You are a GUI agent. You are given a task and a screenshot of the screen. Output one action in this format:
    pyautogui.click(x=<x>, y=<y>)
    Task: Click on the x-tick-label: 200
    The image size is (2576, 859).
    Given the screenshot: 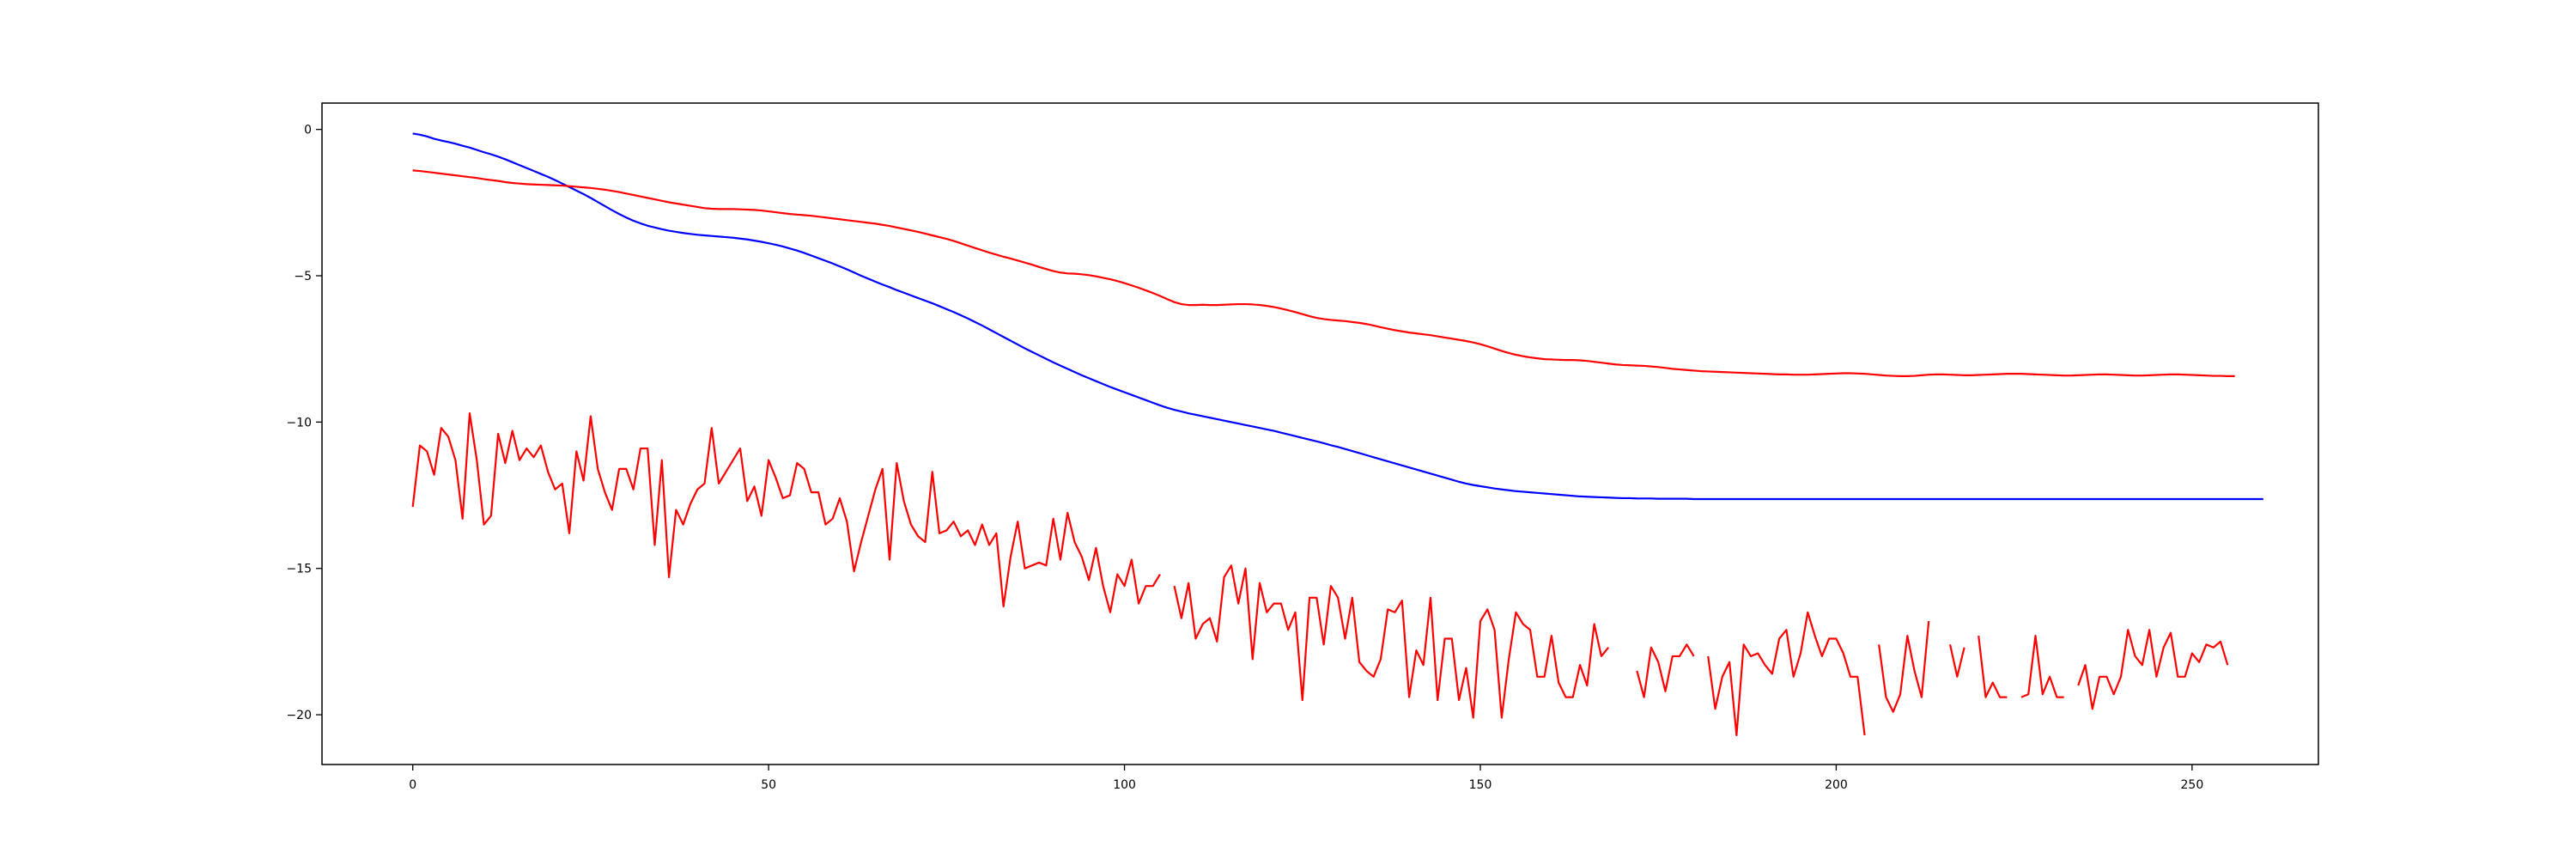 What is the action you would take?
    pyautogui.click(x=1836, y=785)
    